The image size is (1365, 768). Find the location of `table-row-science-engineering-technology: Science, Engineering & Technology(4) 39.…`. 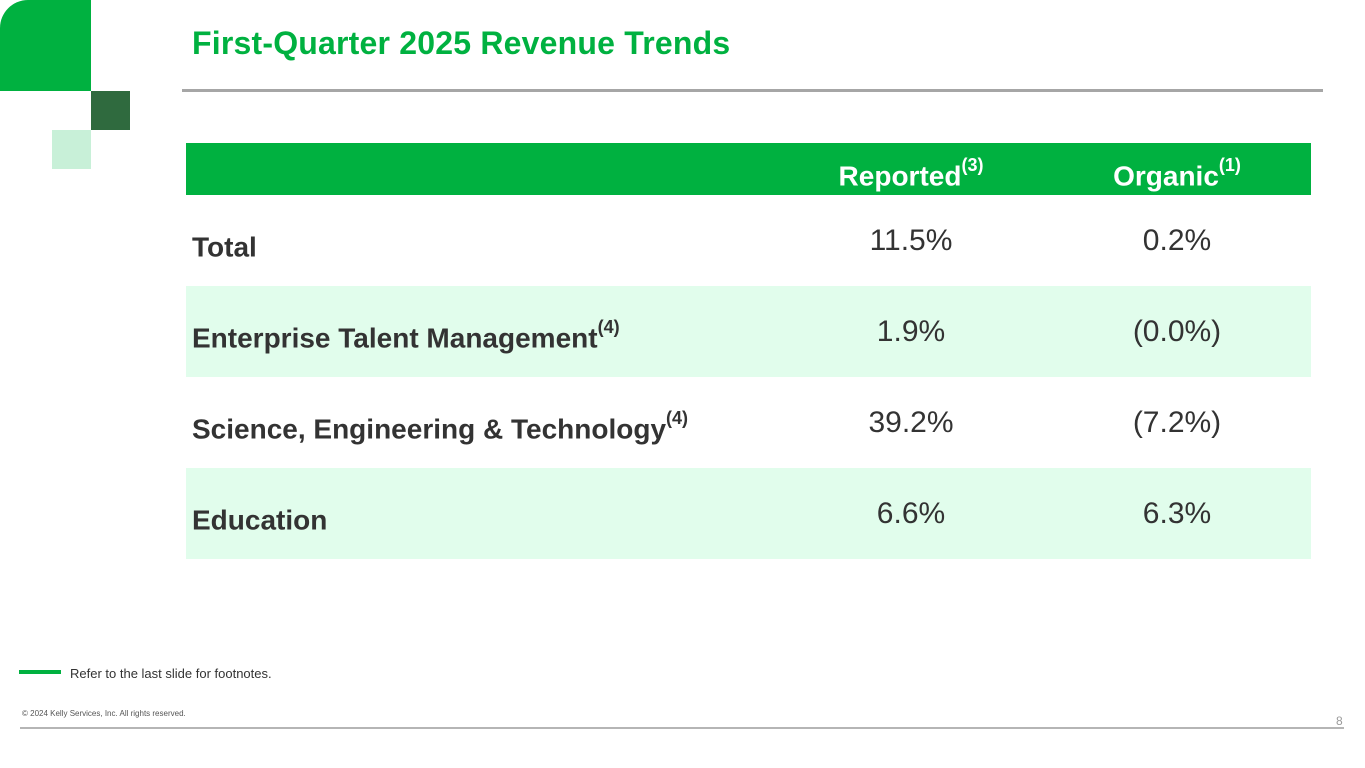

table-row-science-engineering-technology: Science, Engineering & Technology(4) 39.… is located at coordinates (748, 422).